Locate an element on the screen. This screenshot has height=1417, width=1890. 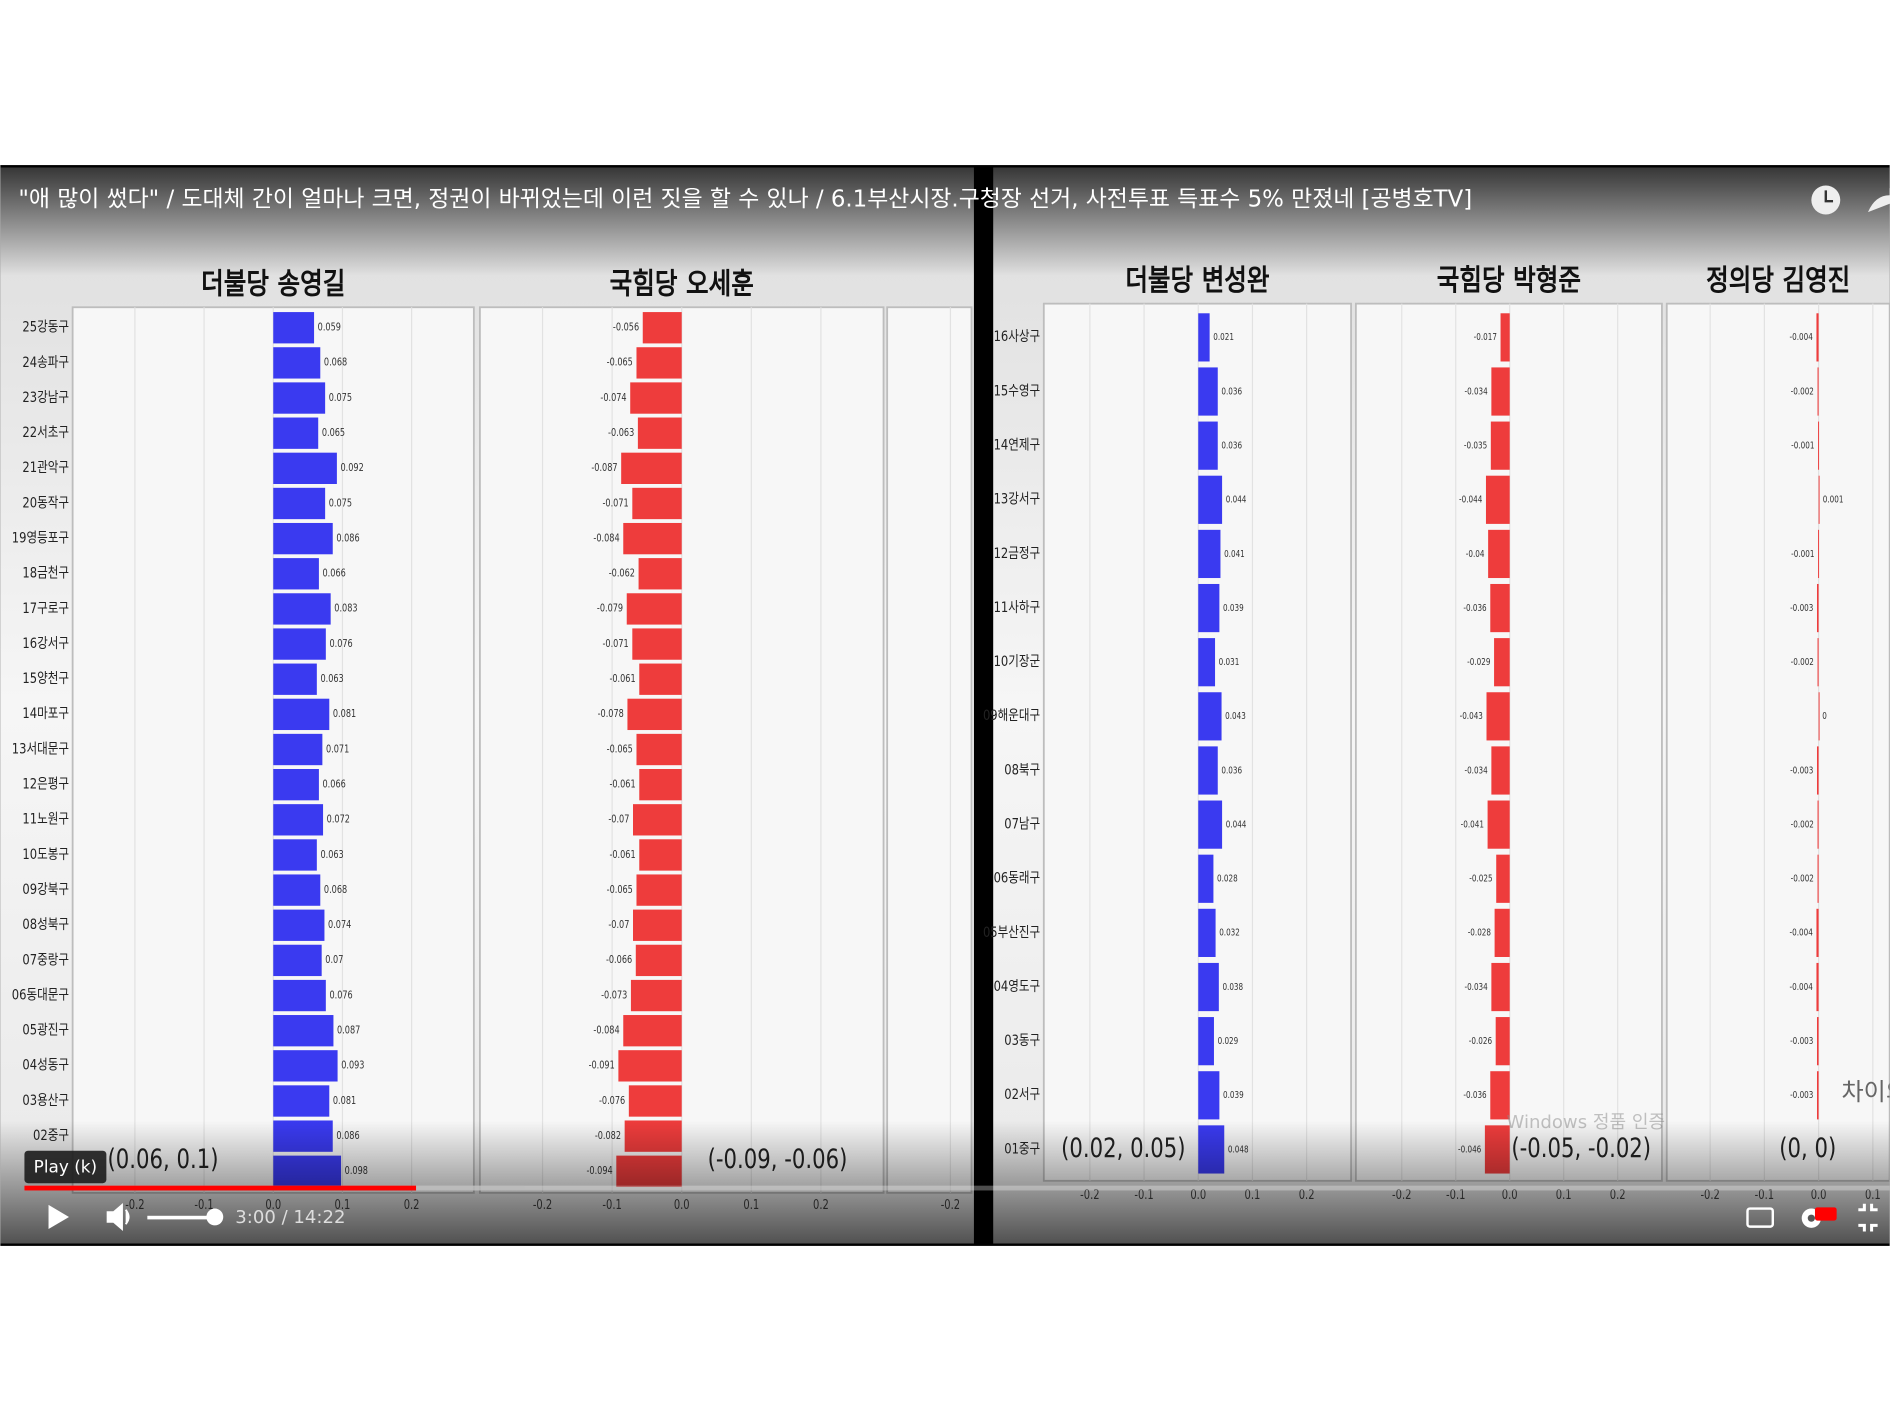
y-tick-label: 08성북구 is located at coordinates (45, 925).